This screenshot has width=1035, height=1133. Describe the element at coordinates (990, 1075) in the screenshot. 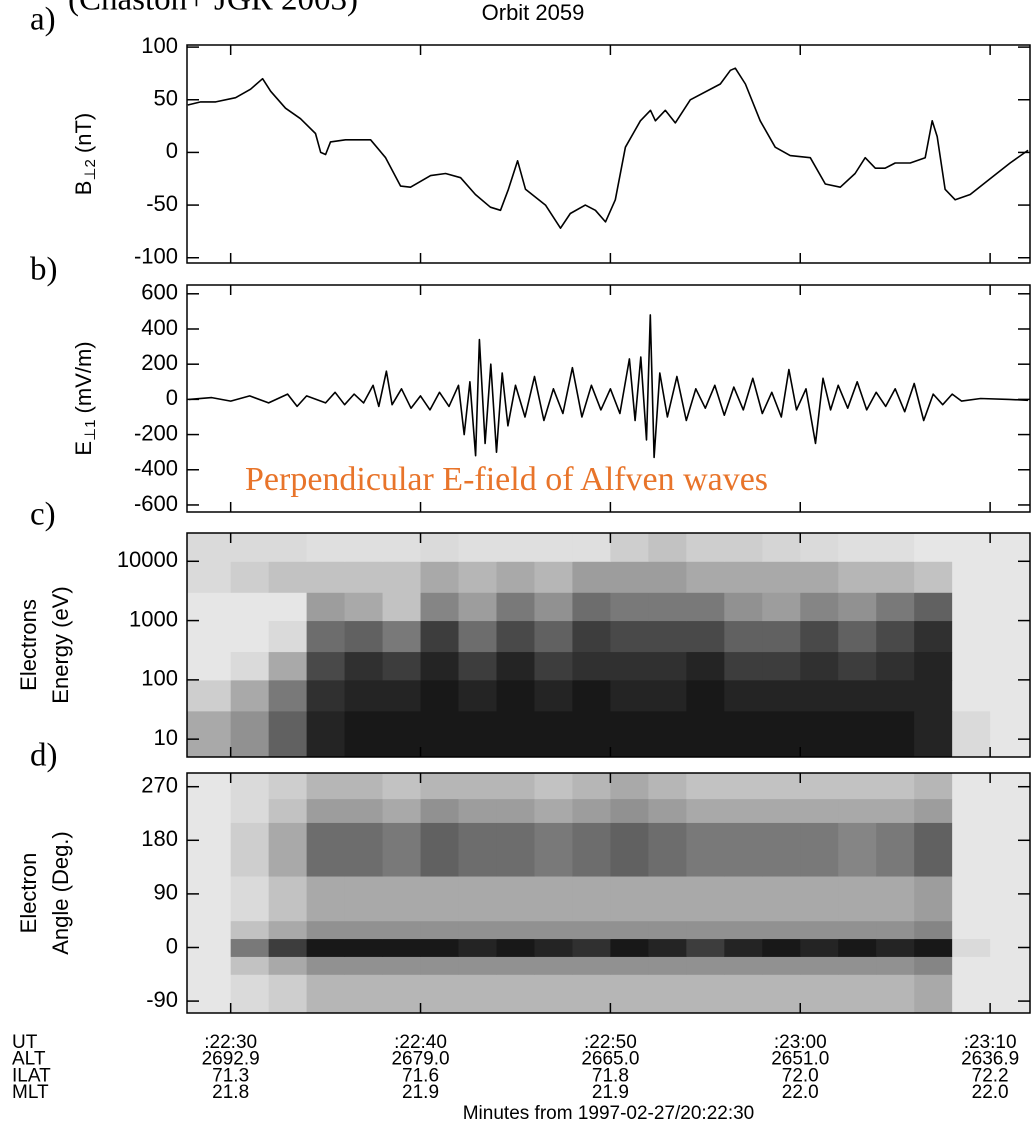

I see `tick-row-label: 72.2` at that location.